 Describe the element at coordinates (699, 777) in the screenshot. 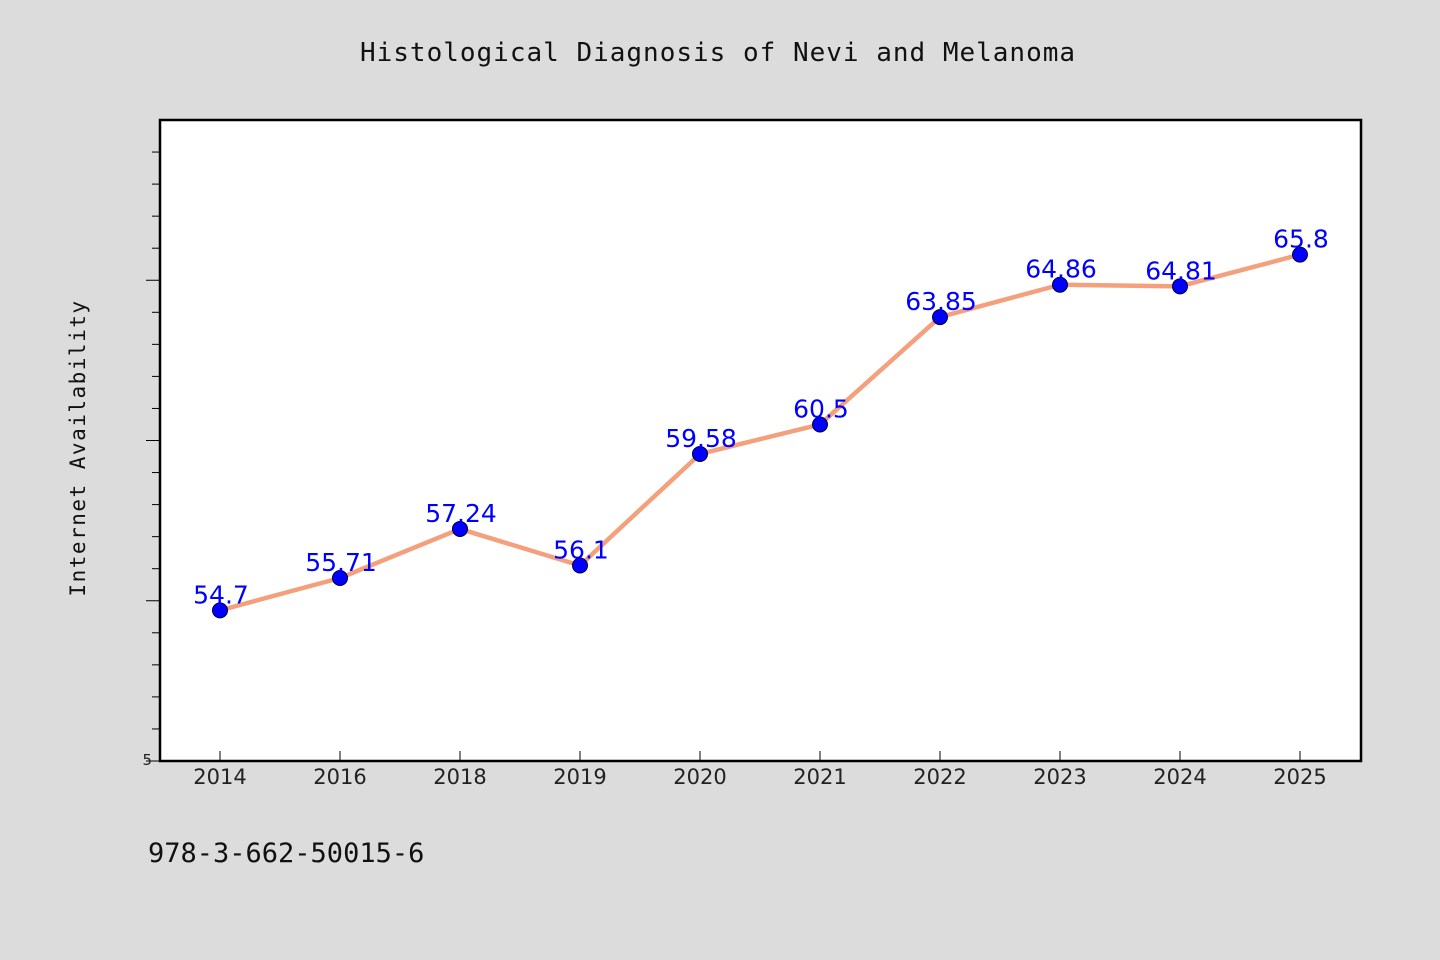

I see `x-tick-label: 2020` at that location.